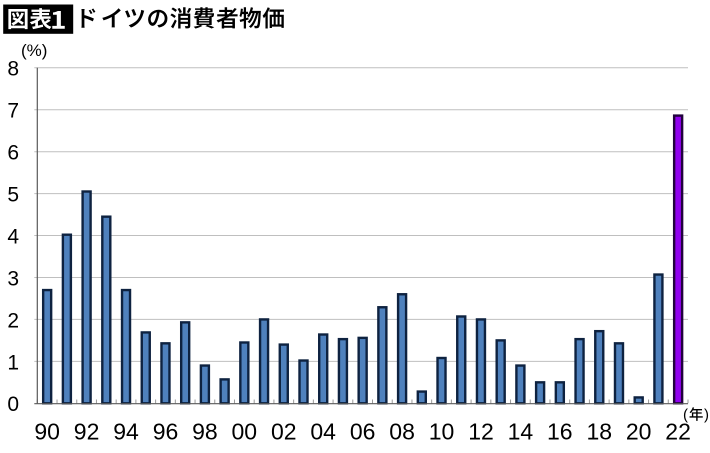  Describe the element at coordinates (13, 153) in the screenshot. I see `svg-text: 6` at that location.